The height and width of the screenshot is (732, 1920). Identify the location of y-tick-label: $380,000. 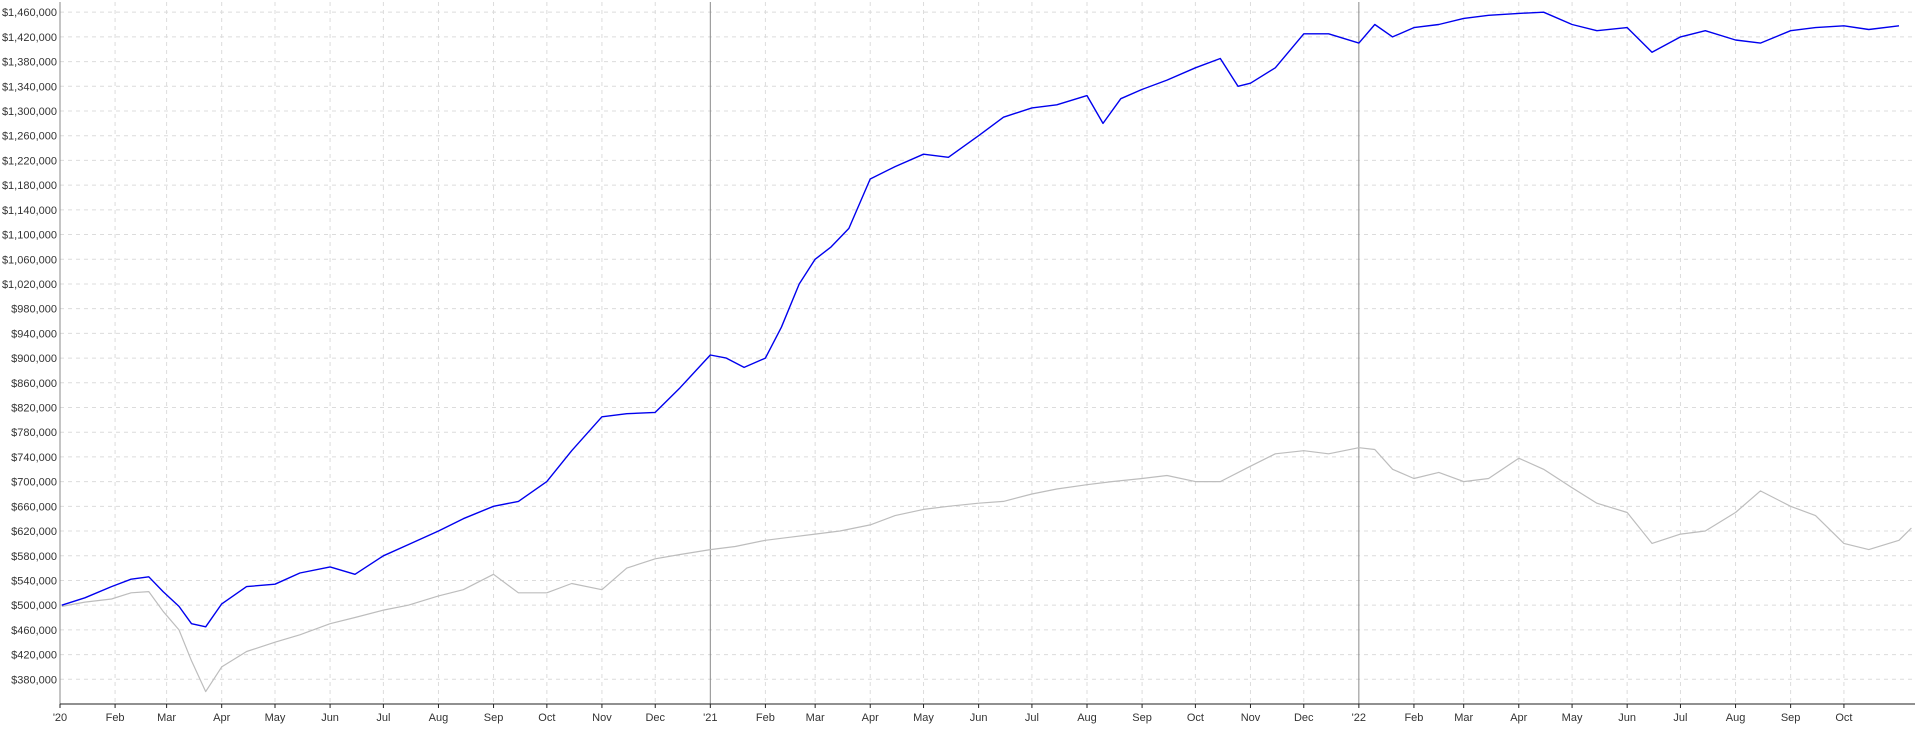
(34, 680).